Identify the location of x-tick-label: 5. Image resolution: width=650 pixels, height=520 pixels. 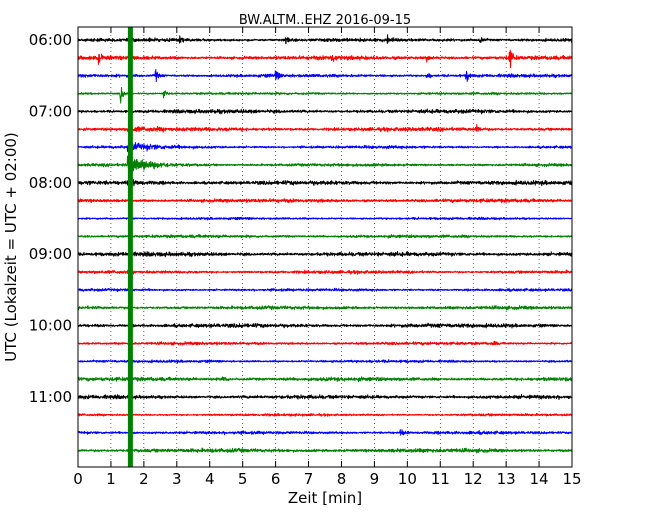
(243, 479).